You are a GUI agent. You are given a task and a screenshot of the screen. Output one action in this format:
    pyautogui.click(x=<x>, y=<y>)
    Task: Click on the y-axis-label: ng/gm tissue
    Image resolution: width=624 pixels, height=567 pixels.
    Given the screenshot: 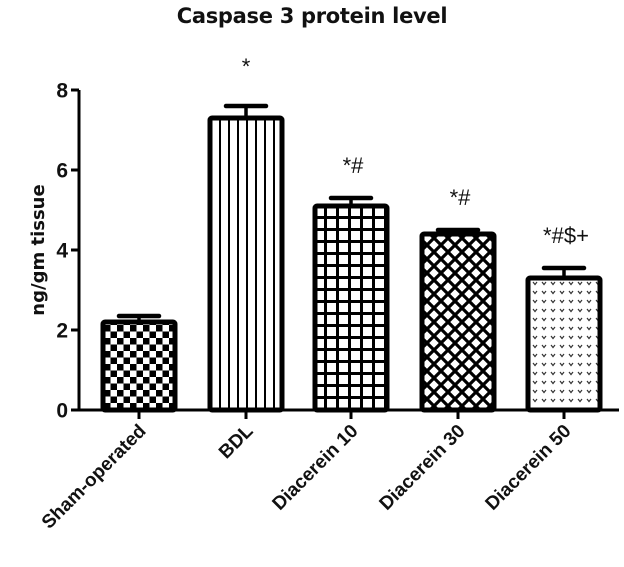 What is the action you would take?
    pyautogui.click(x=38, y=249)
    